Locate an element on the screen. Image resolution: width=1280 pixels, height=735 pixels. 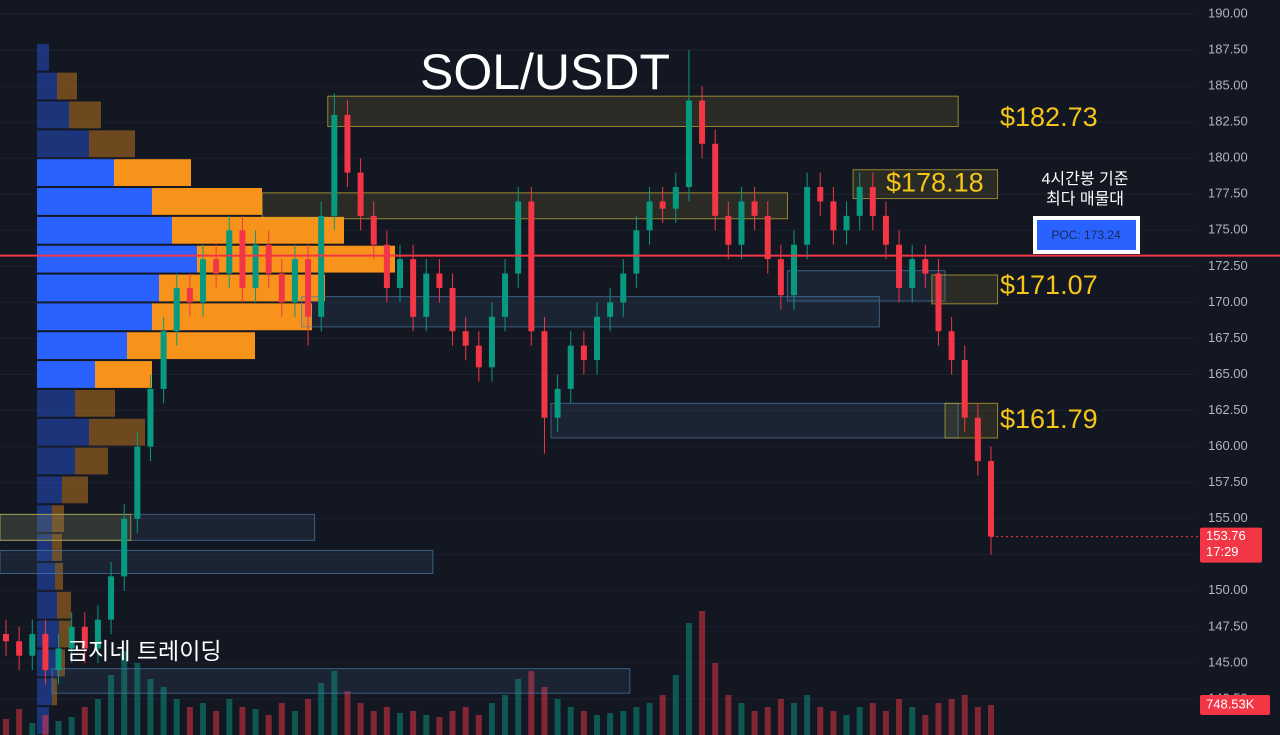
annotation: 최다 매물대 is located at coordinates (1085, 199).